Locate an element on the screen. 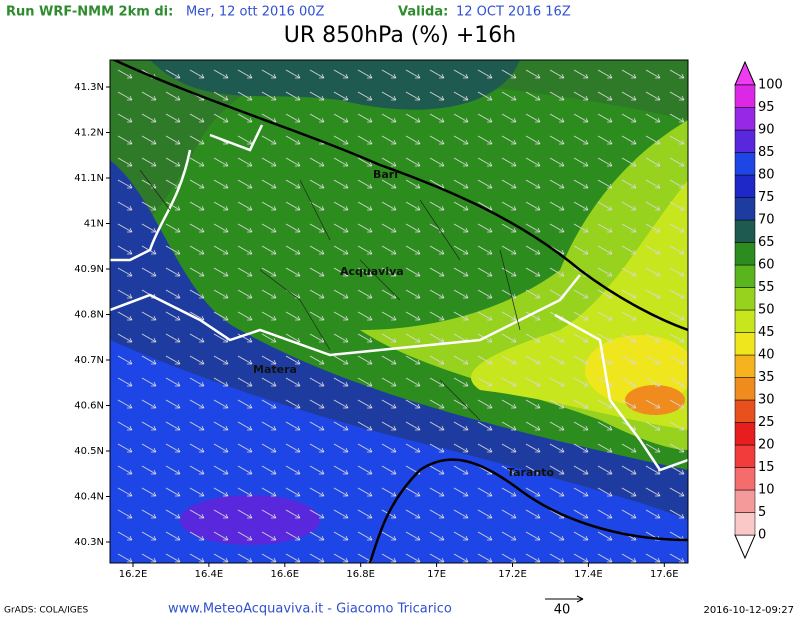 The image size is (800, 618). colorbar-label: 30 is located at coordinates (766, 400).